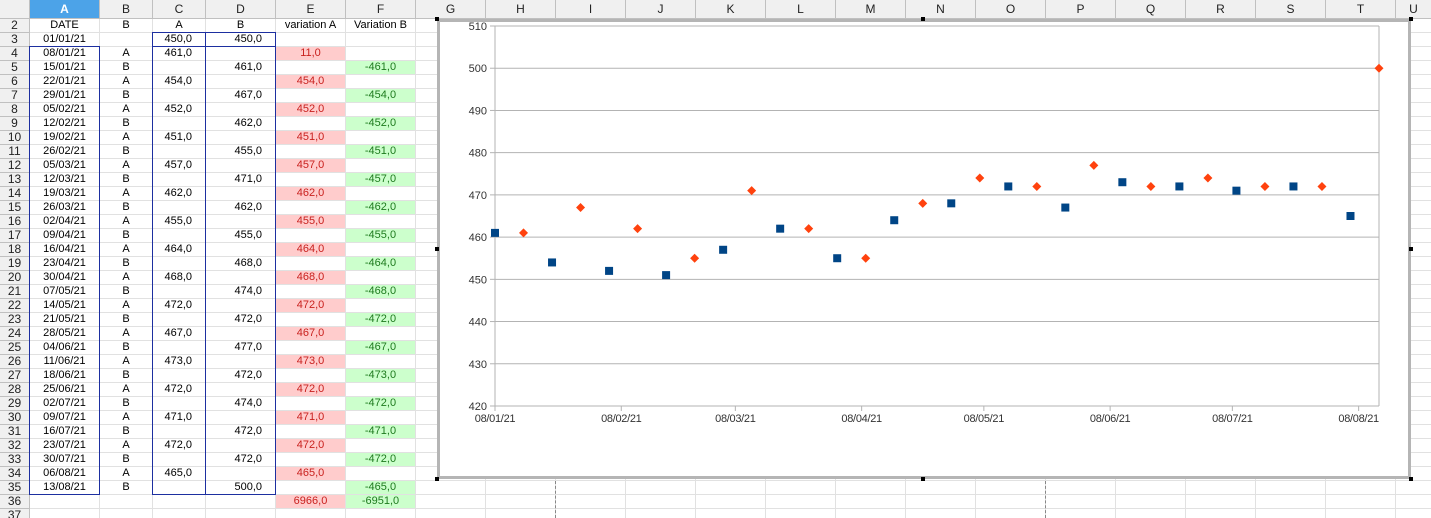 The height and width of the screenshot is (518, 1431). I want to click on variation-b-cell: -465,0, so click(380, 487).